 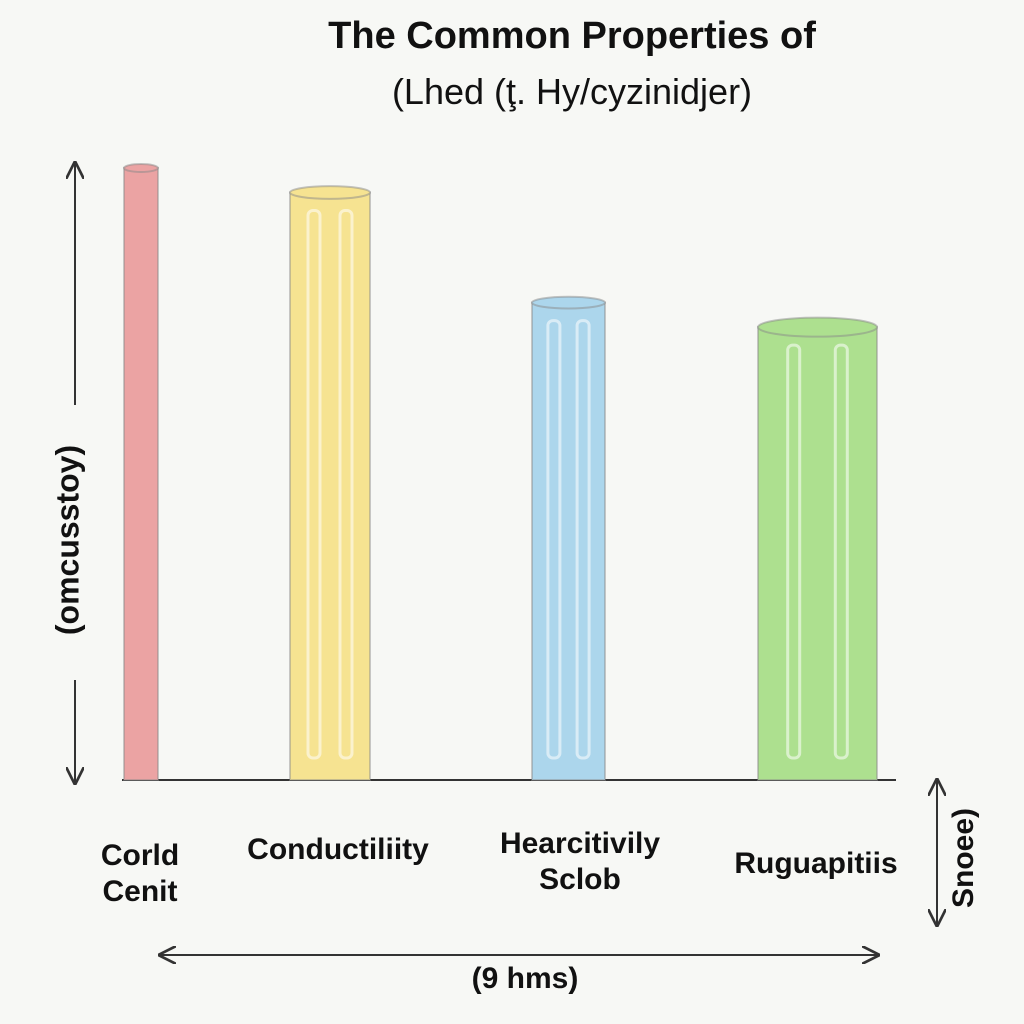 I want to click on y-axis-label: (omcusstoy), so click(x=67, y=540).